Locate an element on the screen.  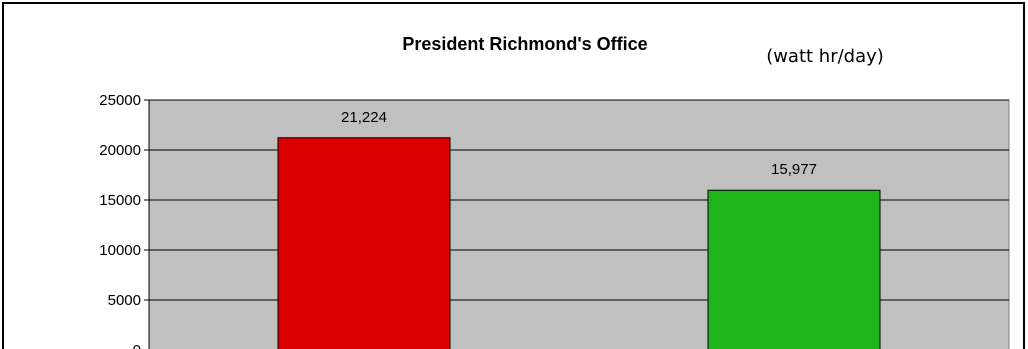
y-axis: 0 5000 10000 15000 20000 25000 is located at coordinates (124, 220).